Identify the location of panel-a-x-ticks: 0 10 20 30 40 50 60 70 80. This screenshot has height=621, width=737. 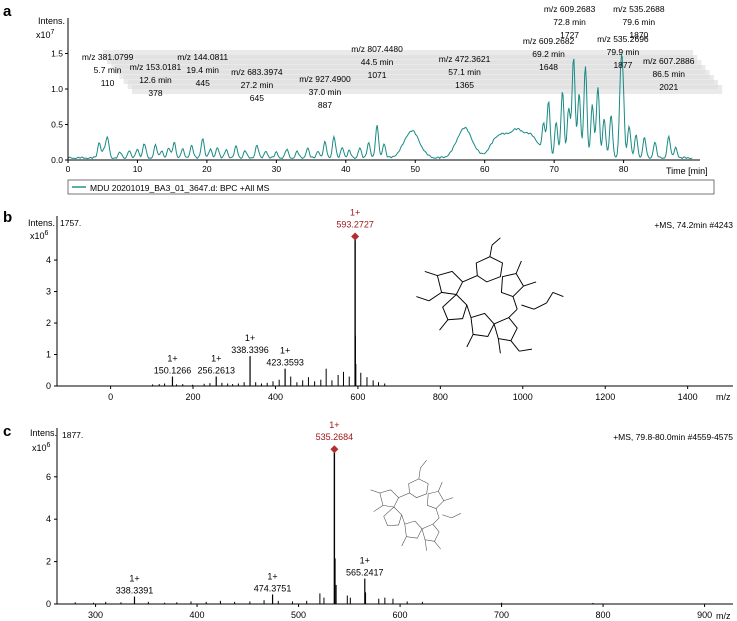
(347, 167).